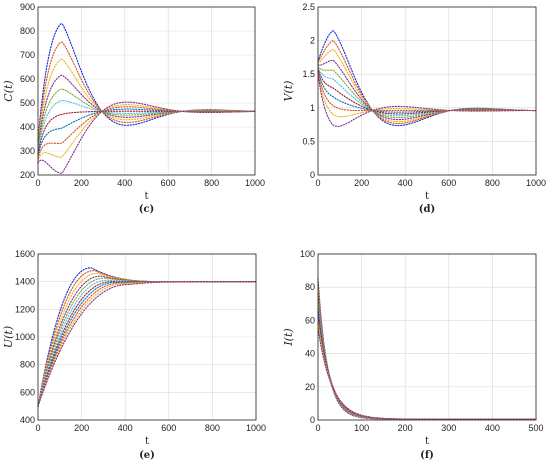 This screenshot has width=550, height=468. Describe the element at coordinates (308, 7) in the screenshot. I see `y-tick-label: 2.5` at that location.